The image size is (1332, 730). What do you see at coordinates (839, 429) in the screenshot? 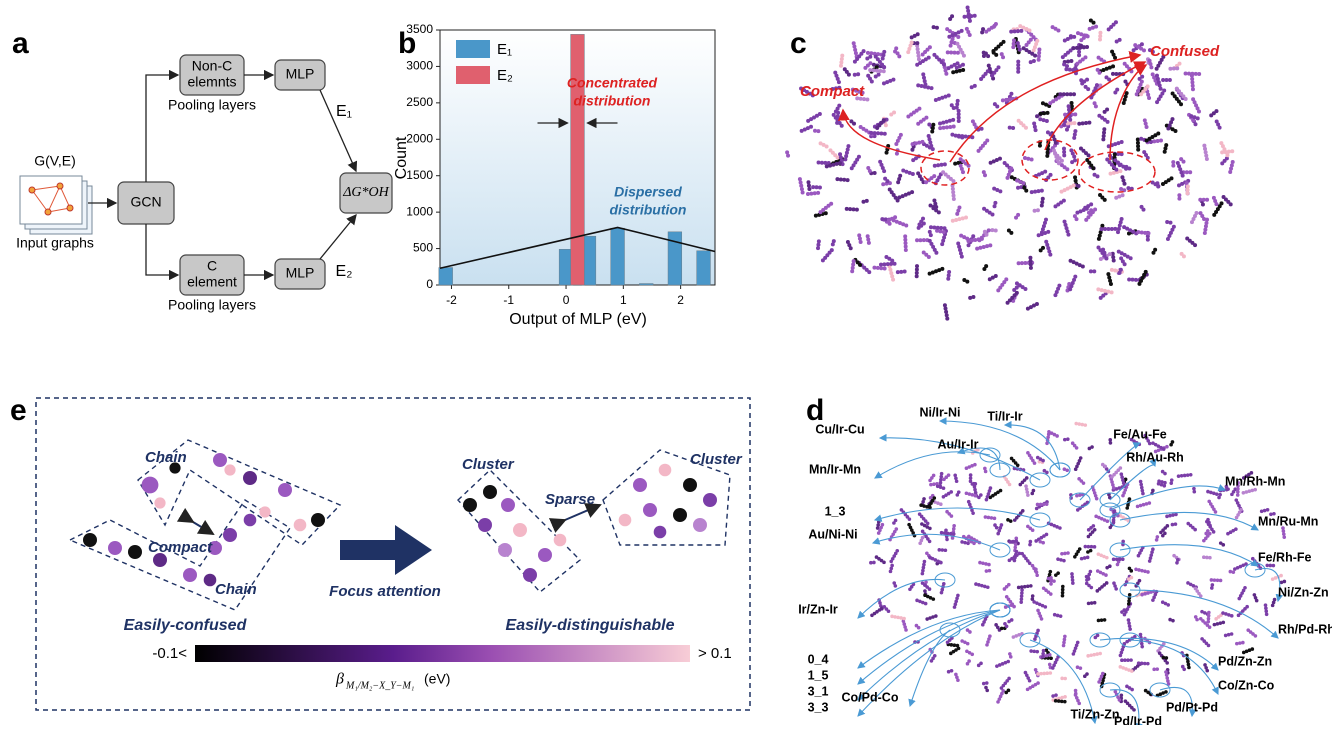
I see `cluster-label: Cu/Ir-Cu` at bounding box center [839, 429].